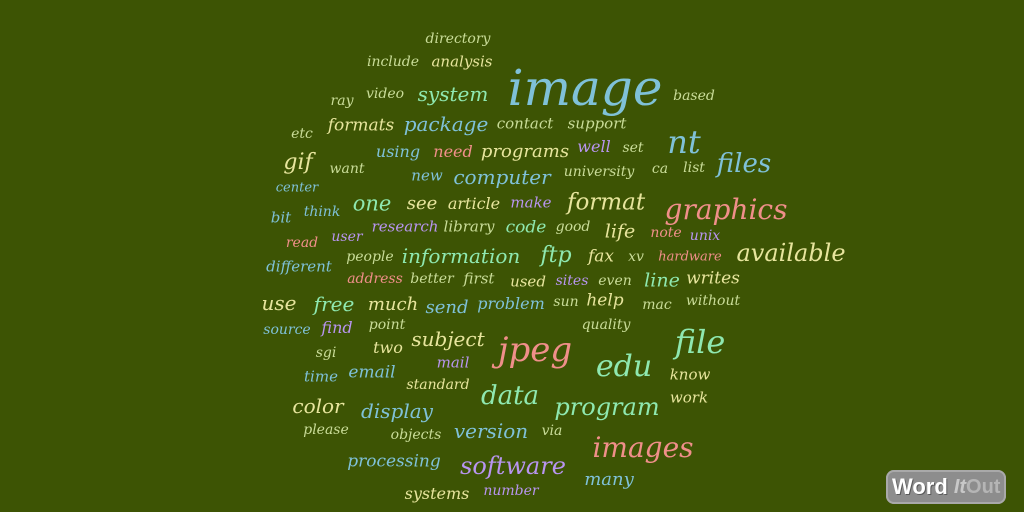 The width and height of the screenshot is (1024, 512). Describe the element at coordinates (385, 94) in the screenshot. I see `cloud-word: video` at that location.